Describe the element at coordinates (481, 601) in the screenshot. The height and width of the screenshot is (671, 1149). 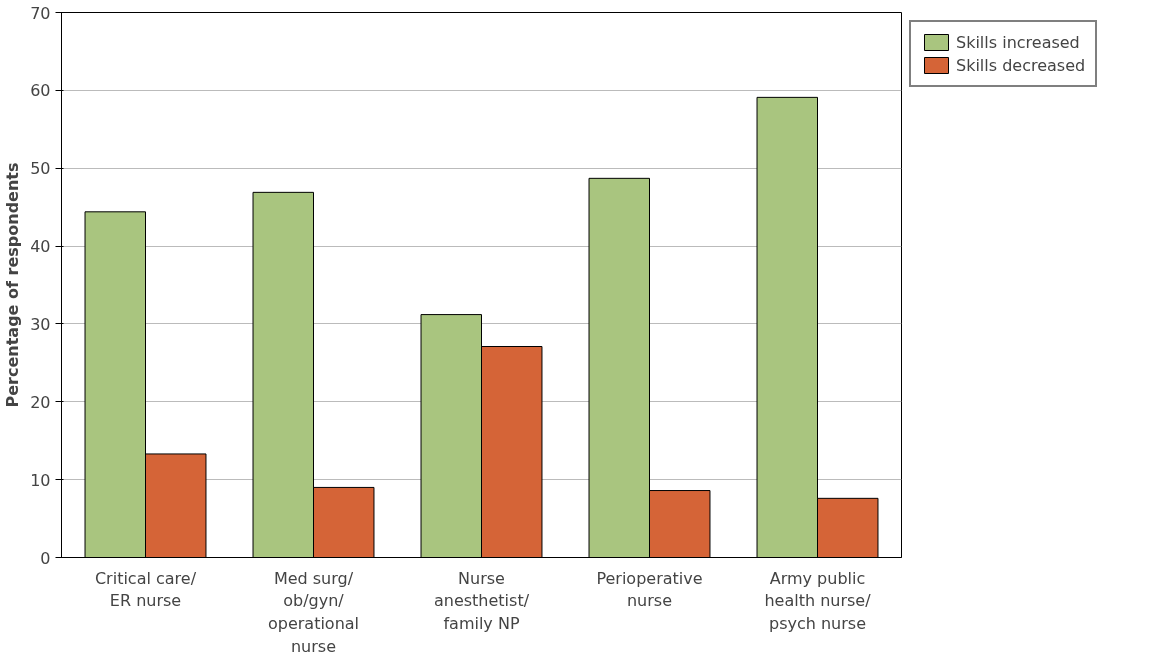
I see `x-tick-label: Nurse anesthetist/ family NP` at that location.